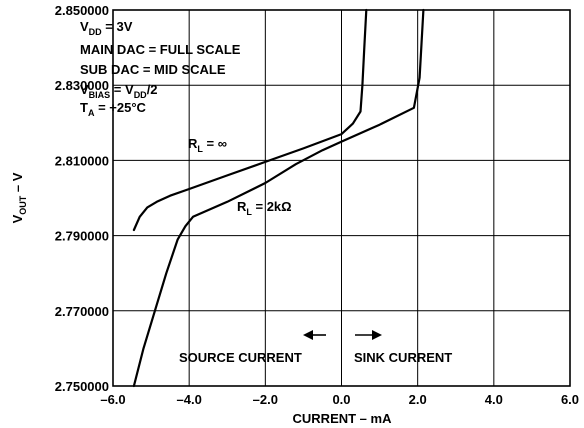  Describe the element at coordinates (494, 399) in the screenshot. I see `x-tick-label: 4.0` at that location.